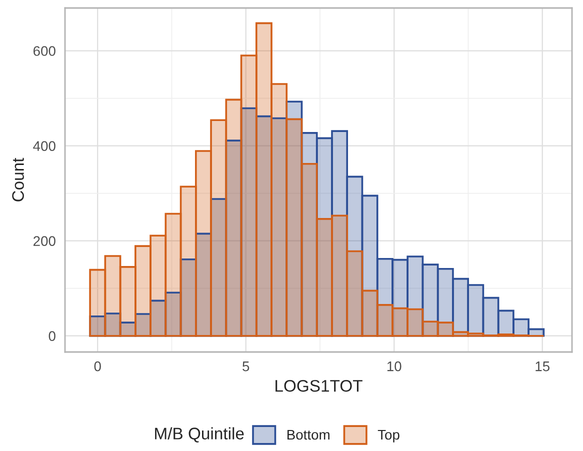 This screenshot has width=583, height=451. What do you see at coordinates (308, 435) in the screenshot?
I see `legend-label: Bottom` at bounding box center [308, 435].